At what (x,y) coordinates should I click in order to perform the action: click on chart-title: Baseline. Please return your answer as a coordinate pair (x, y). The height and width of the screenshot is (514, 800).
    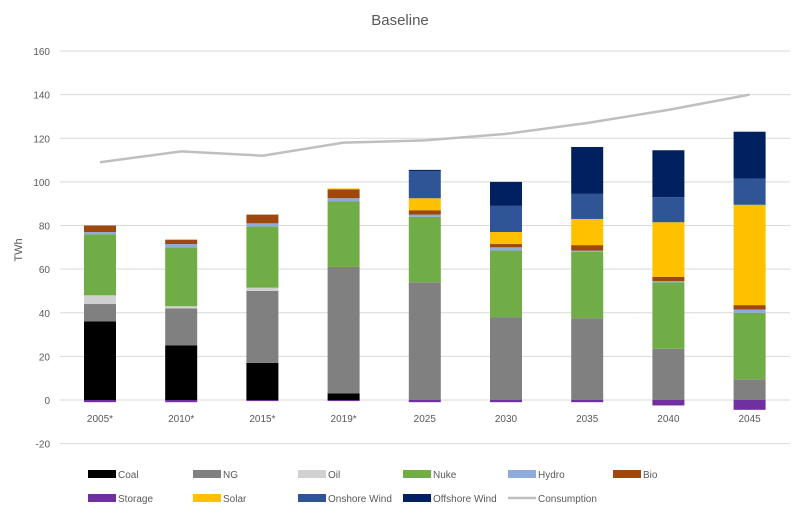
    Looking at the image, I should click on (400, 20).